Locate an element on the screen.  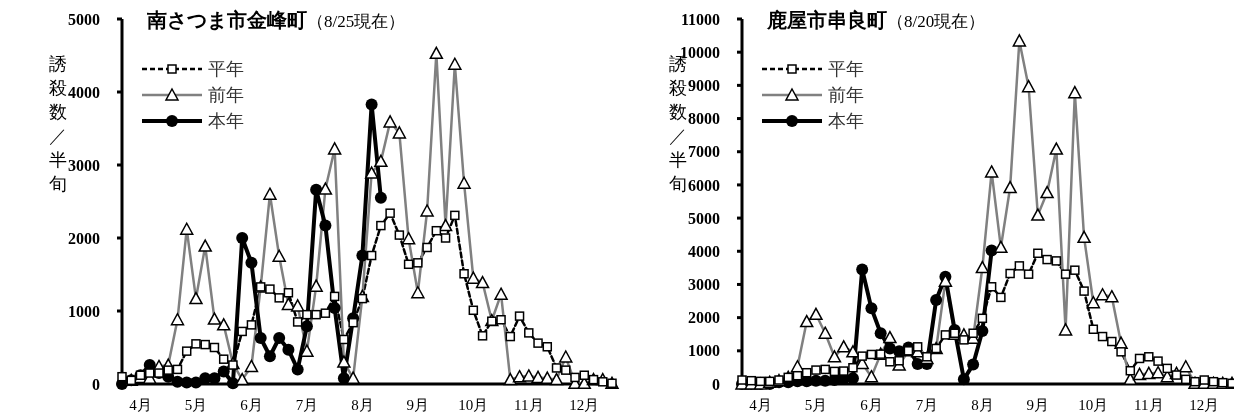
y-tick-label: 9000 is located at coordinates (704, 85).